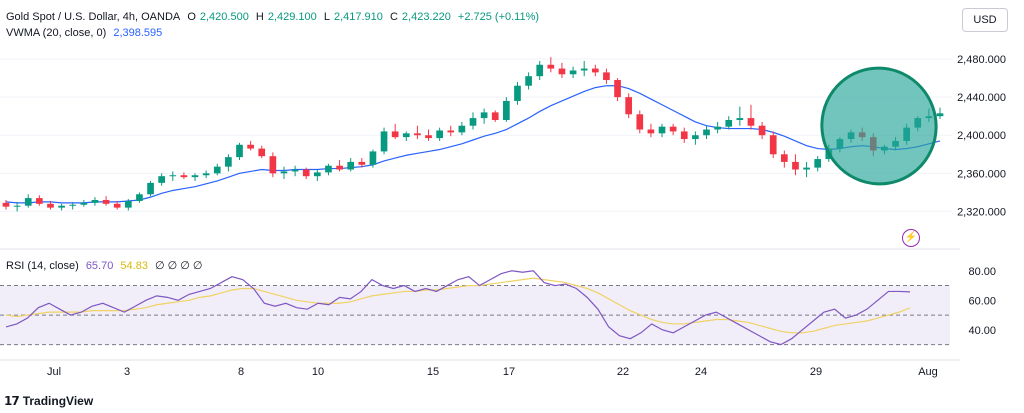  What do you see at coordinates (318, 372) in the screenshot?
I see `time-tick-label: 10` at bounding box center [318, 372].